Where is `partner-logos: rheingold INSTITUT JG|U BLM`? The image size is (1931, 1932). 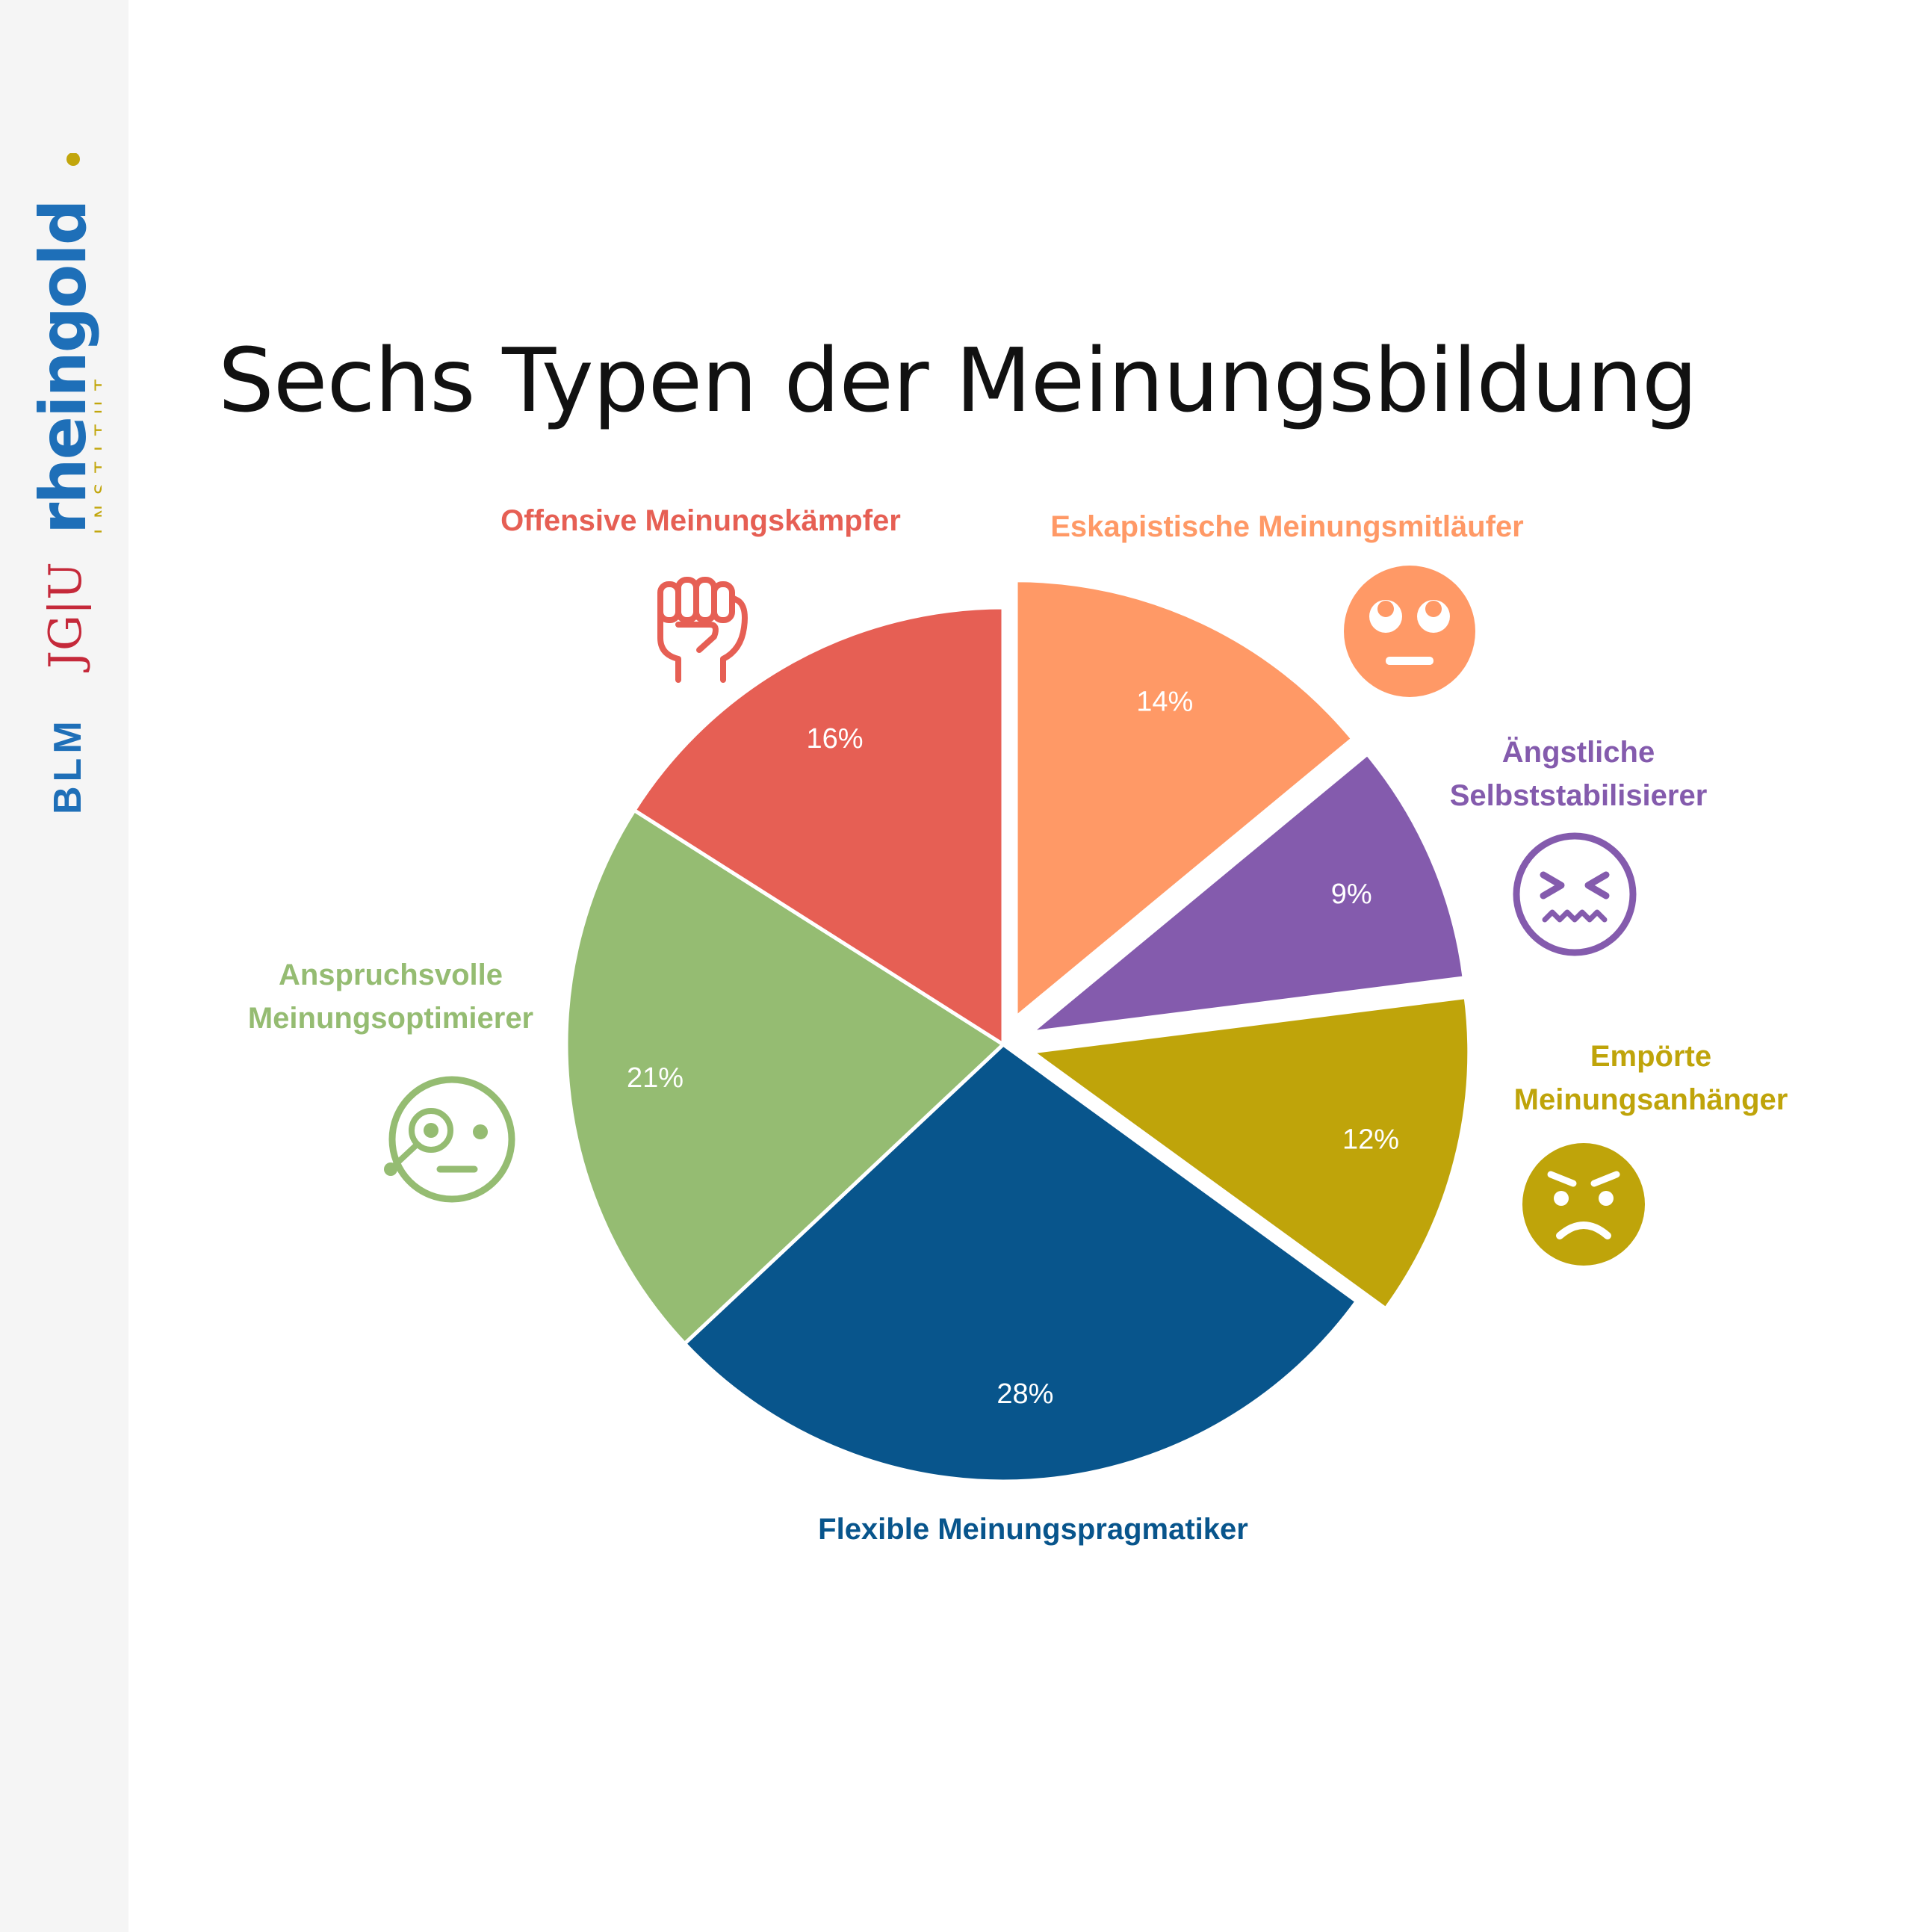
partner-logos: rheingold INSTITUT JG|U BLM is located at coordinates (64, 483).